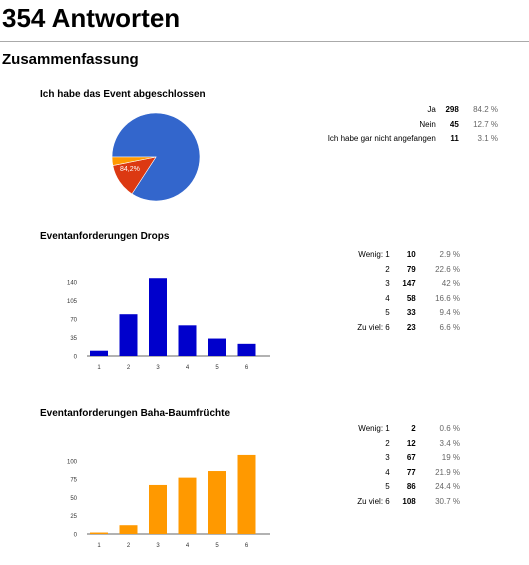  I want to click on row-label: Ja, so click(431, 109).